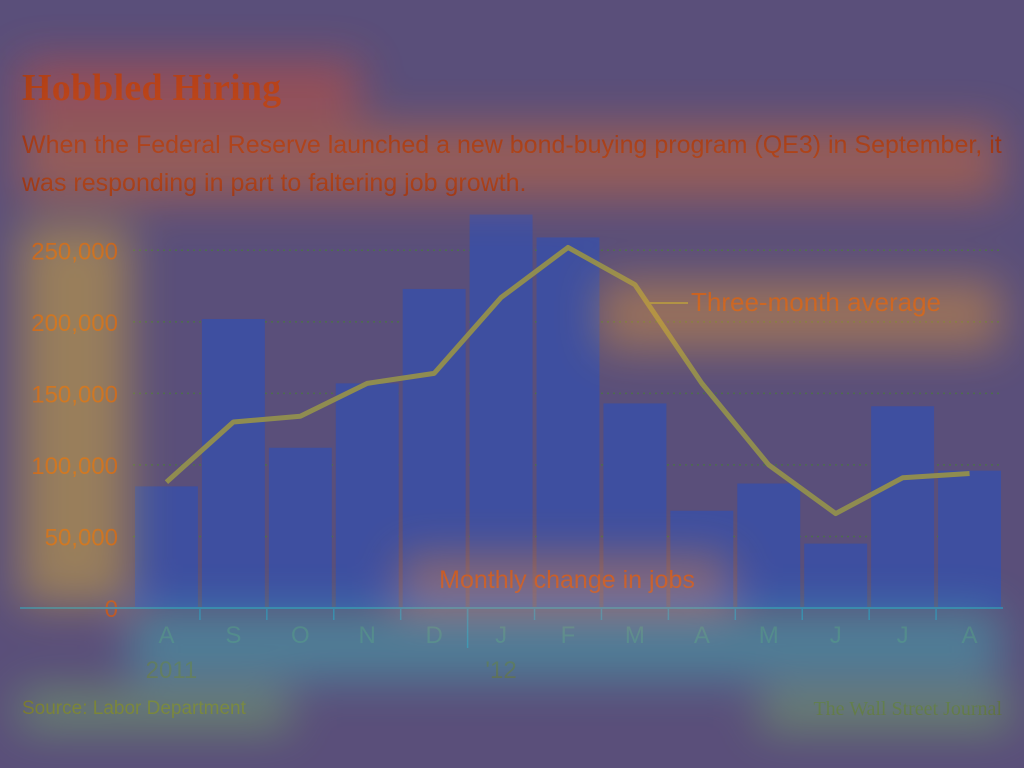 This screenshot has width=1024, height=768. Describe the element at coordinates (816, 302) in the screenshot. I see `average-line-label: Three-month average` at that location.